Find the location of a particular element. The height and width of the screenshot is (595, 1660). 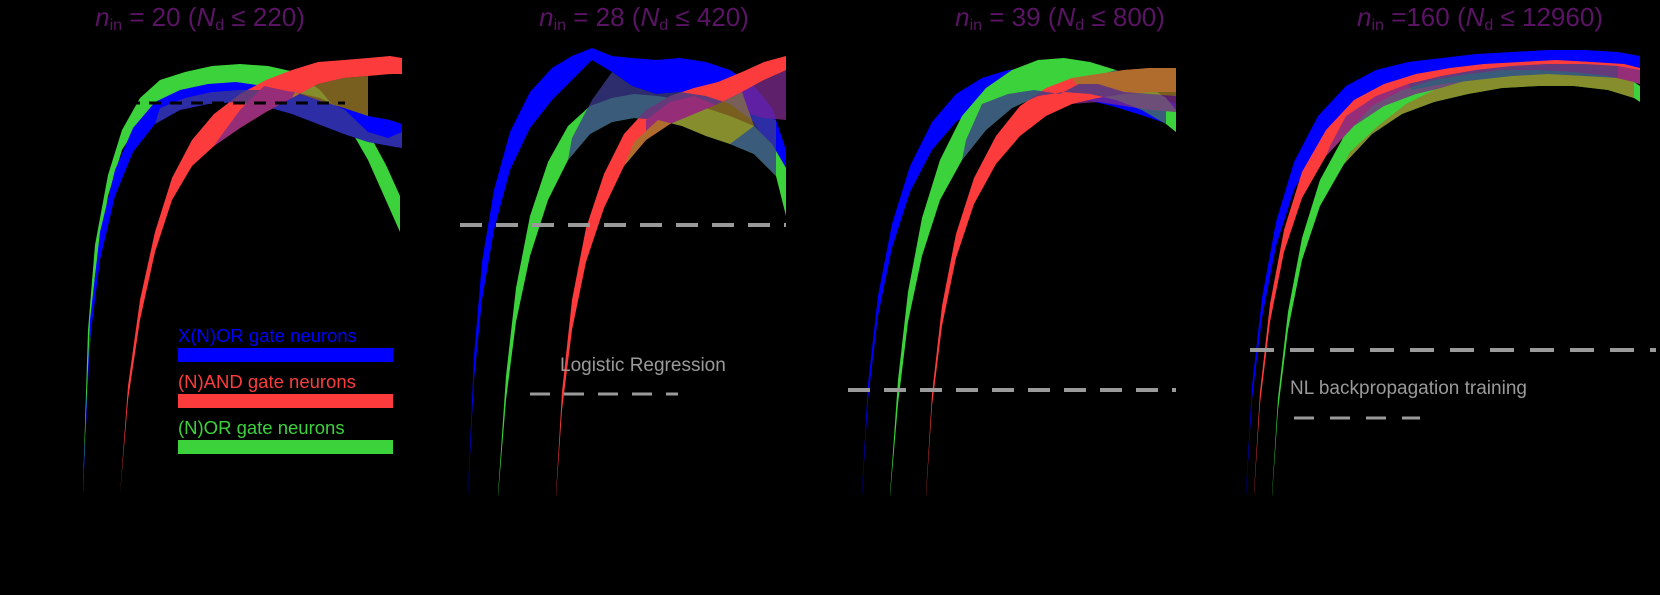

panel-4-title-Nsub: d is located at coordinates (1489, 25).